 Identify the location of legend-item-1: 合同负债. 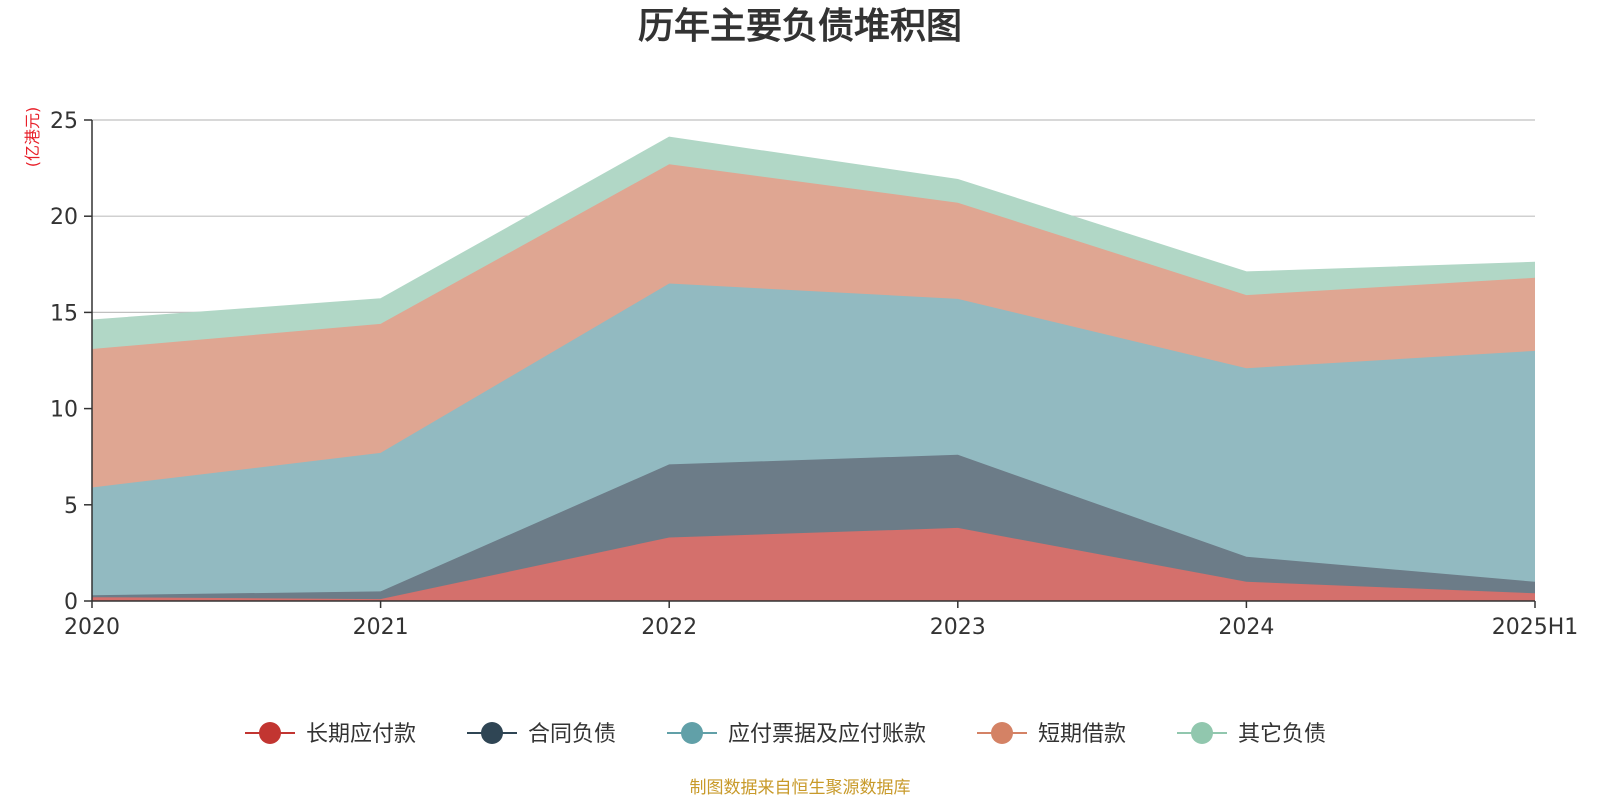
(541, 734).